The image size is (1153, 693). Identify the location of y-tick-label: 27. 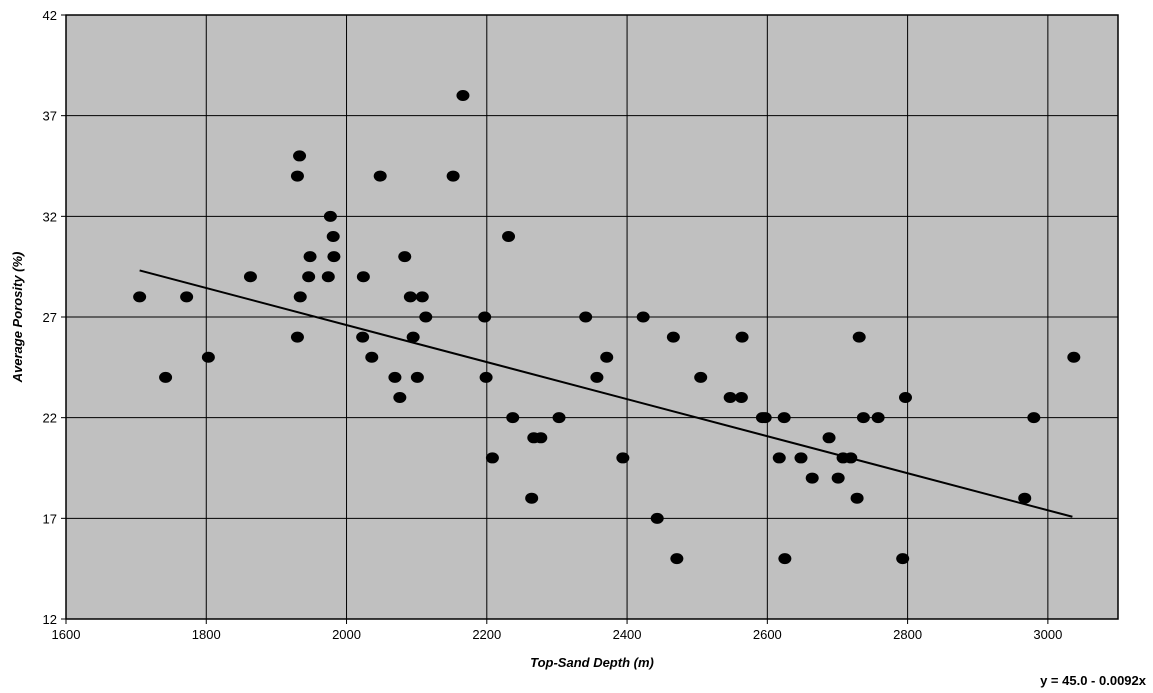
(50, 317).